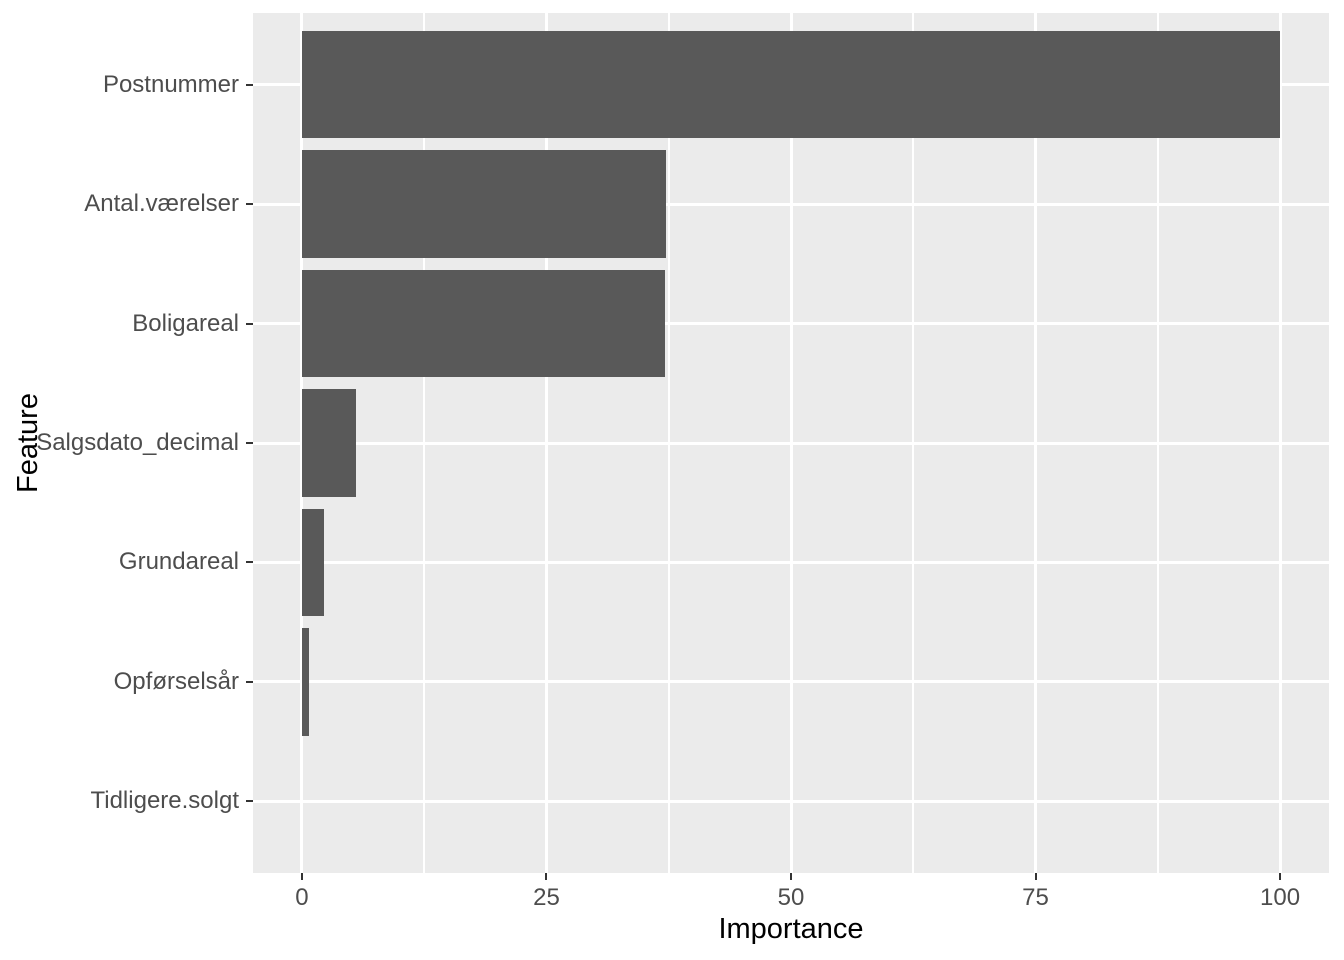 Image resolution: width=1344 pixels, height=960 pixels. What do you see at coordinates (176, 681) in the screenshot?
I see `y-tick-label-6: Opførselsår` at bounding box center [176, 681].